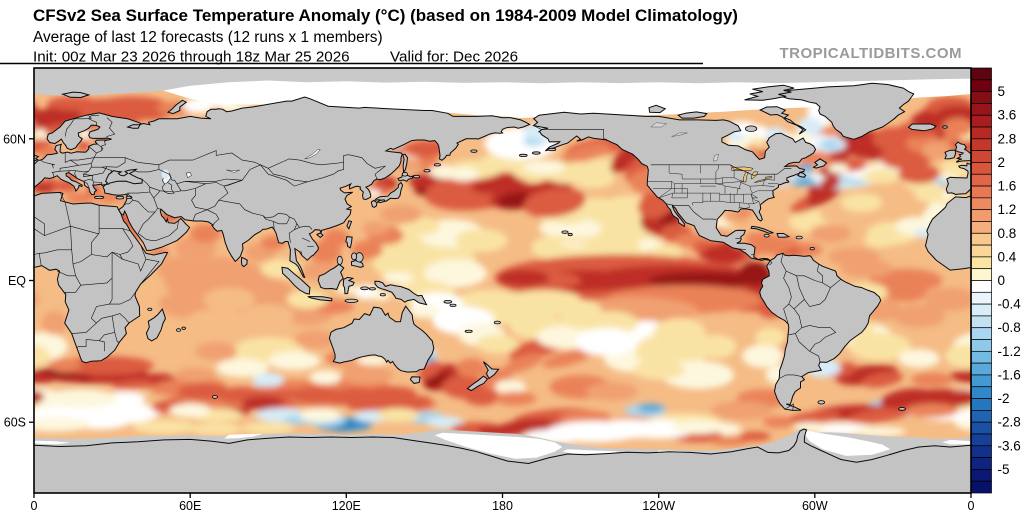  What do you see at coordinates (1009, 445) in the screenshot?
I see `svg-text: -3.6` at bounding box center [1009, 445].